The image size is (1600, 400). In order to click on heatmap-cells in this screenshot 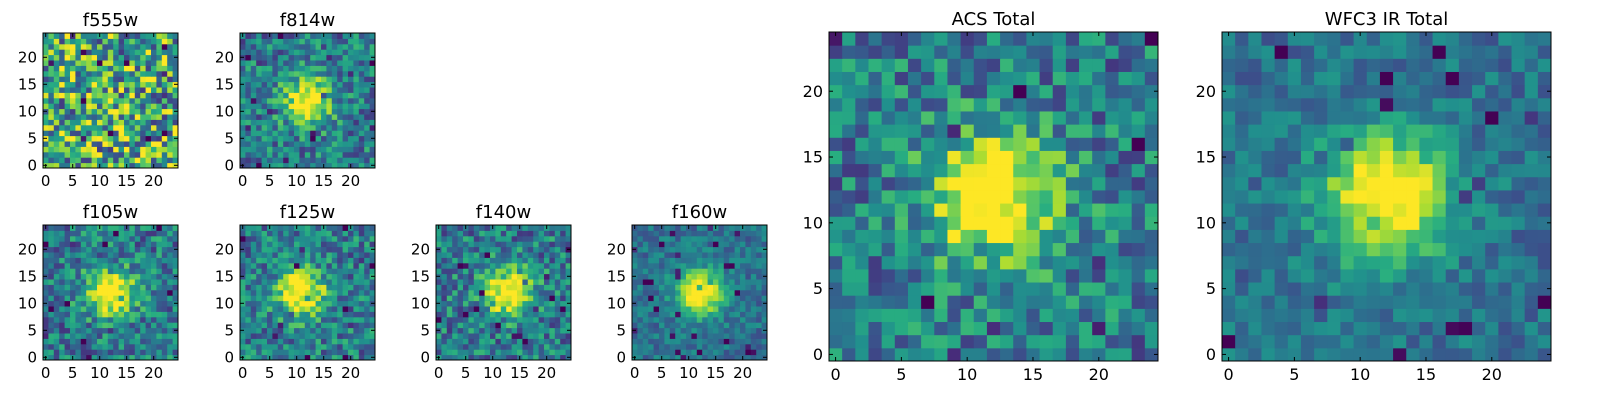, I will do `click(504, 293)`.